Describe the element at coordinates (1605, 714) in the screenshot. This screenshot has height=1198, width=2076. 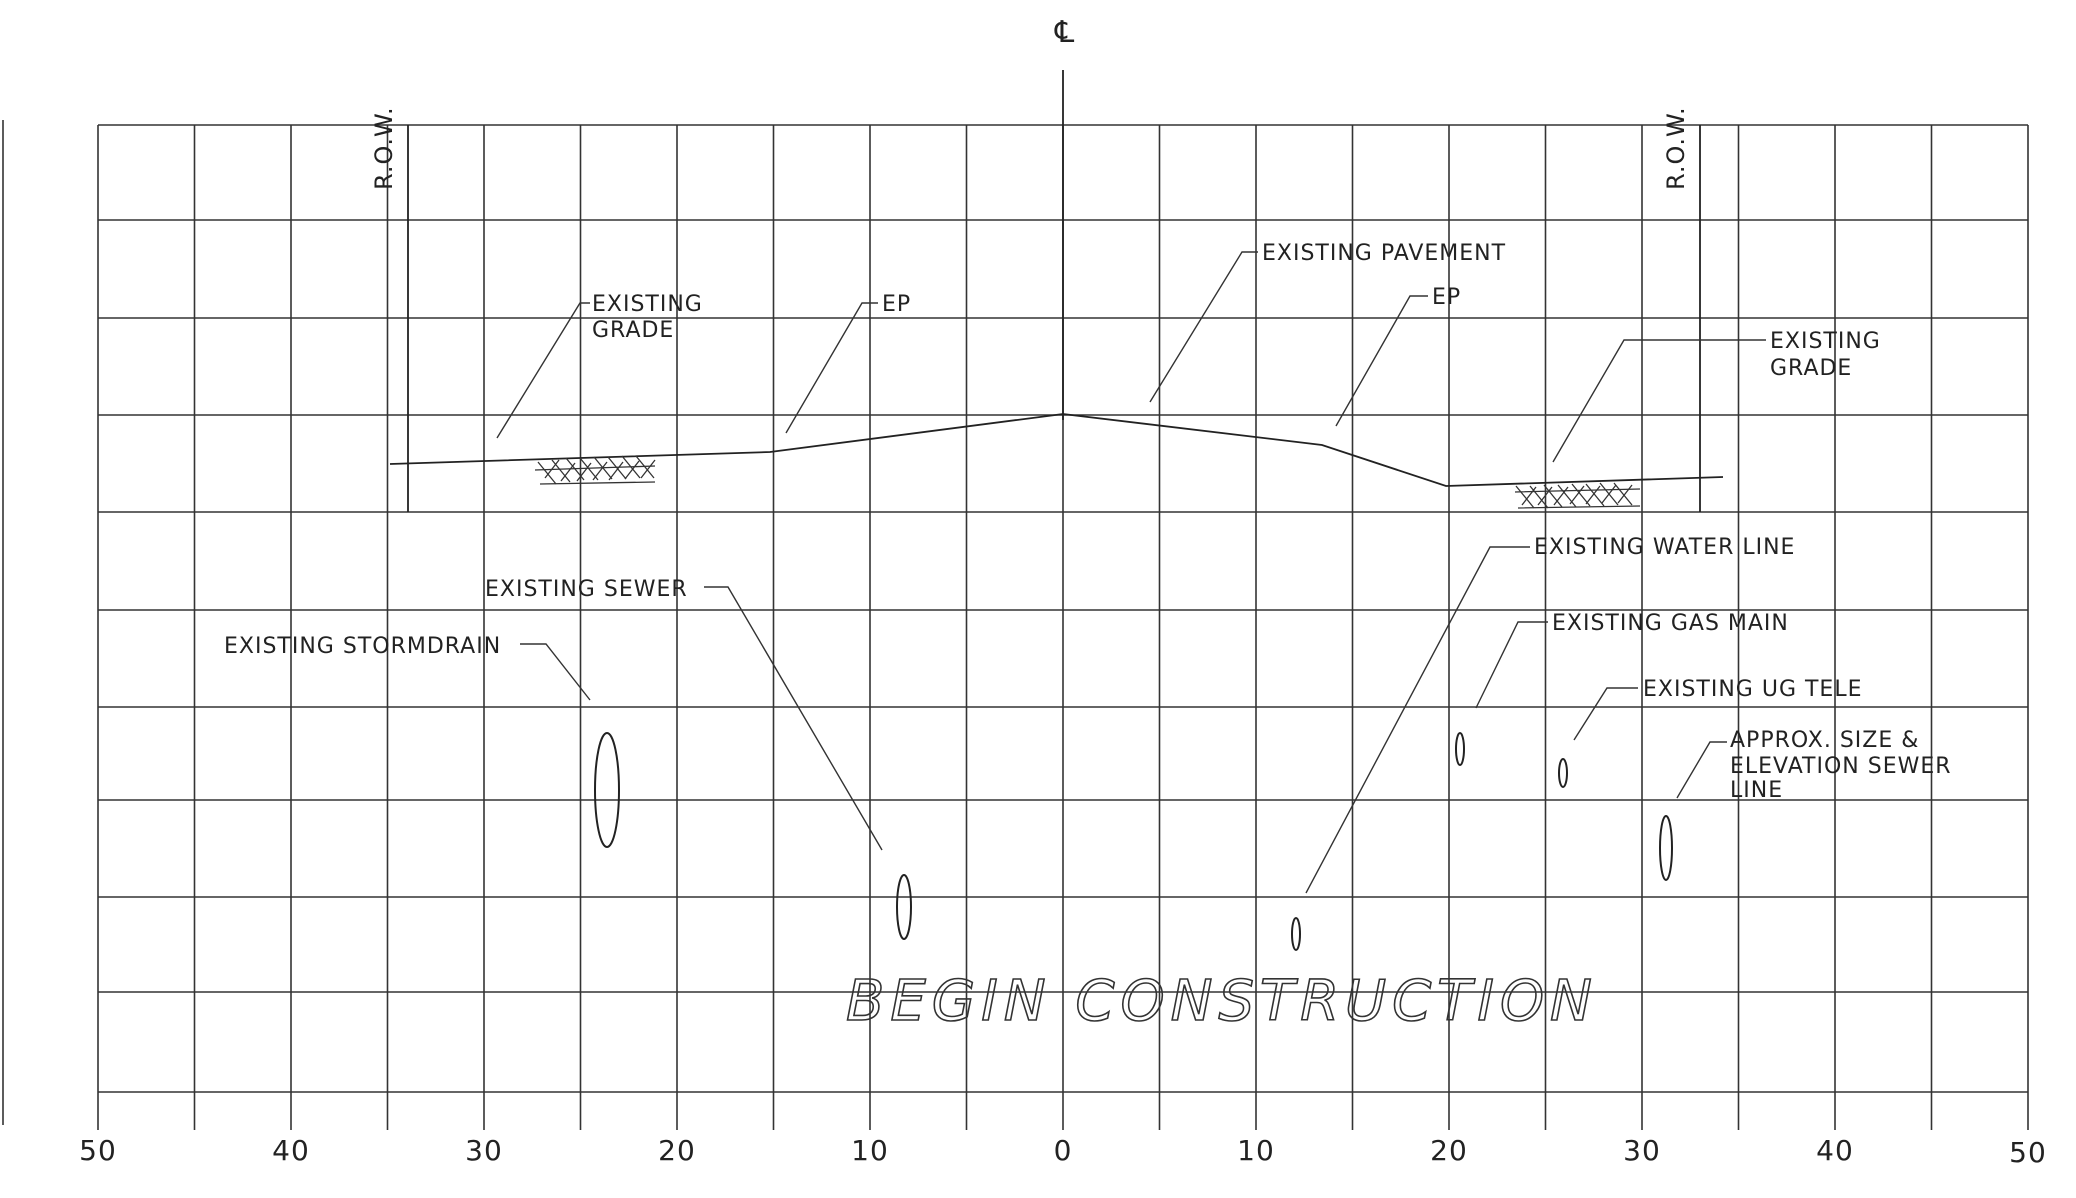
I see `leader-existing-ug-tele` at that location.